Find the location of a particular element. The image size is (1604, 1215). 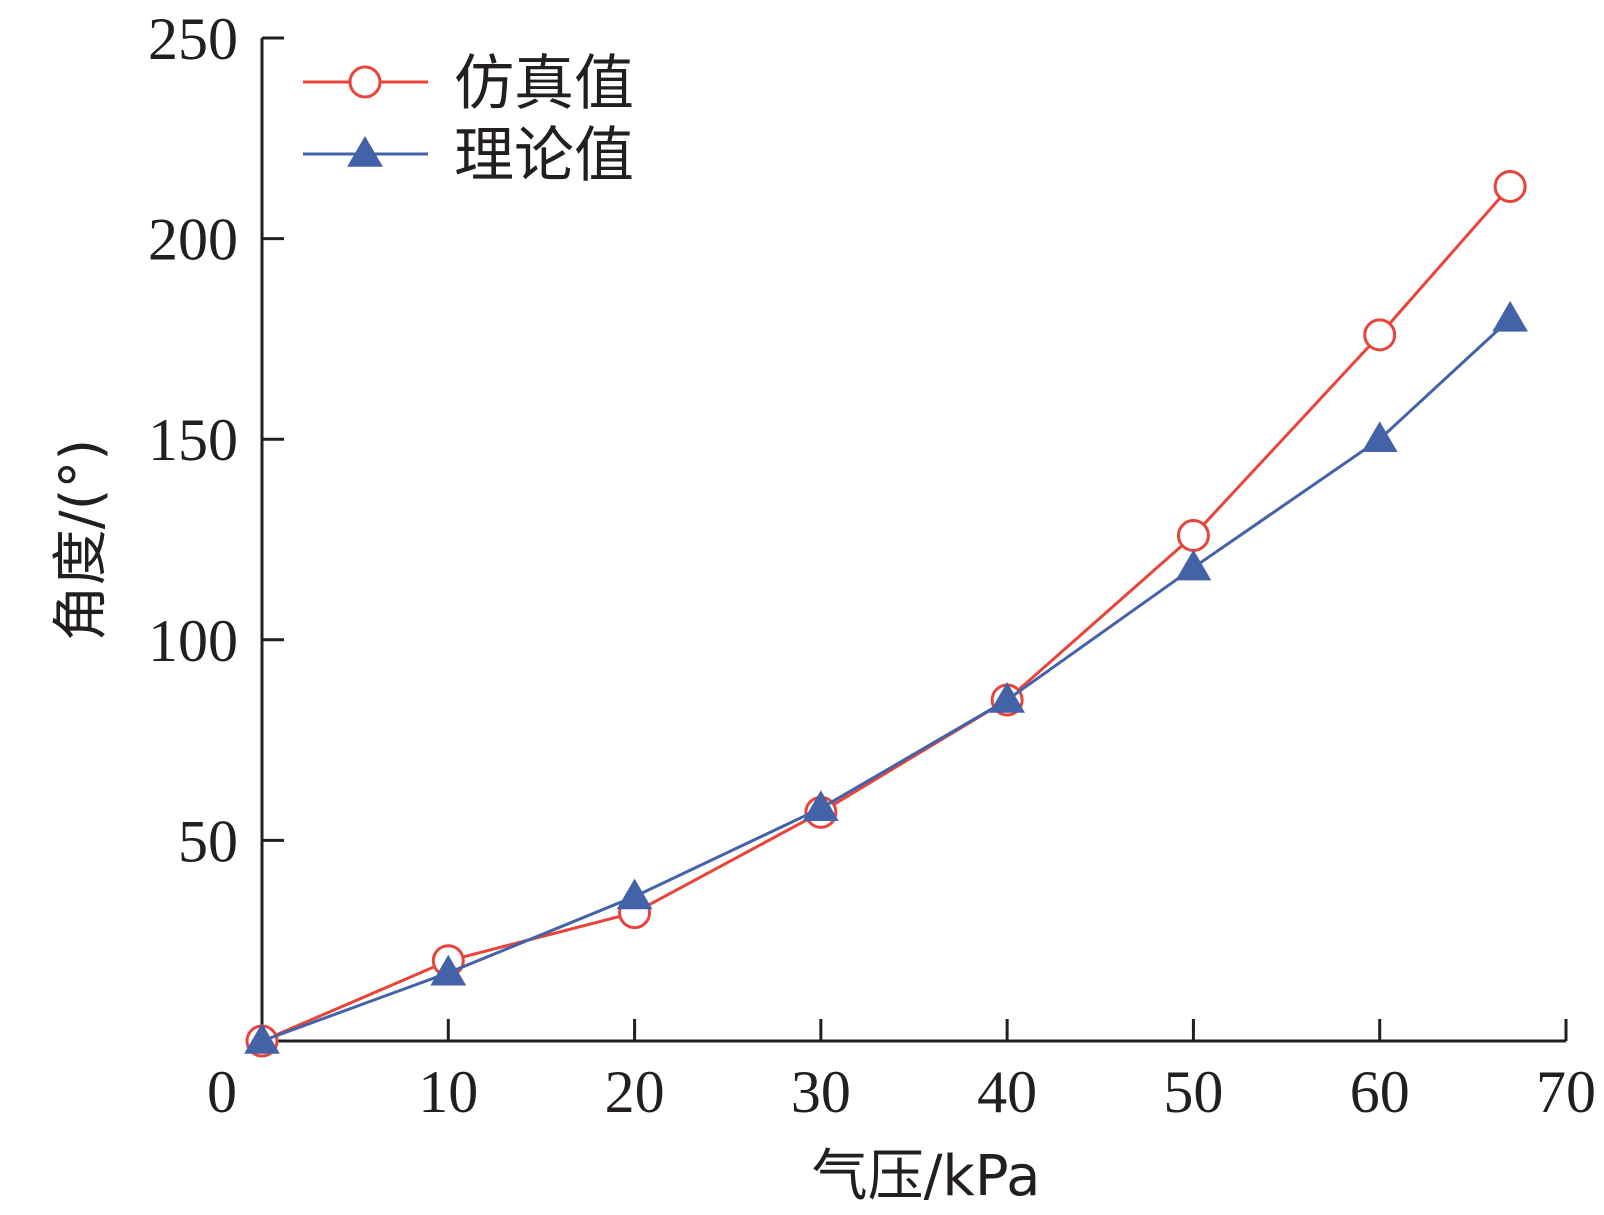

x-tick-label: 40 is located at coordinates (1007, 1092).